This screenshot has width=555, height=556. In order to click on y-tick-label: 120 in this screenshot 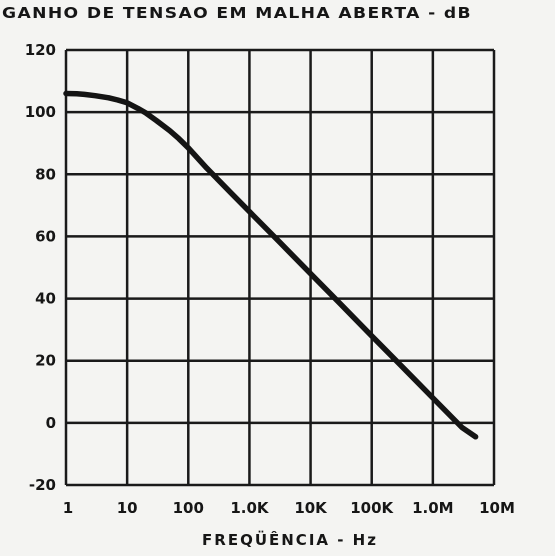, I will do `click(40, 50)`.